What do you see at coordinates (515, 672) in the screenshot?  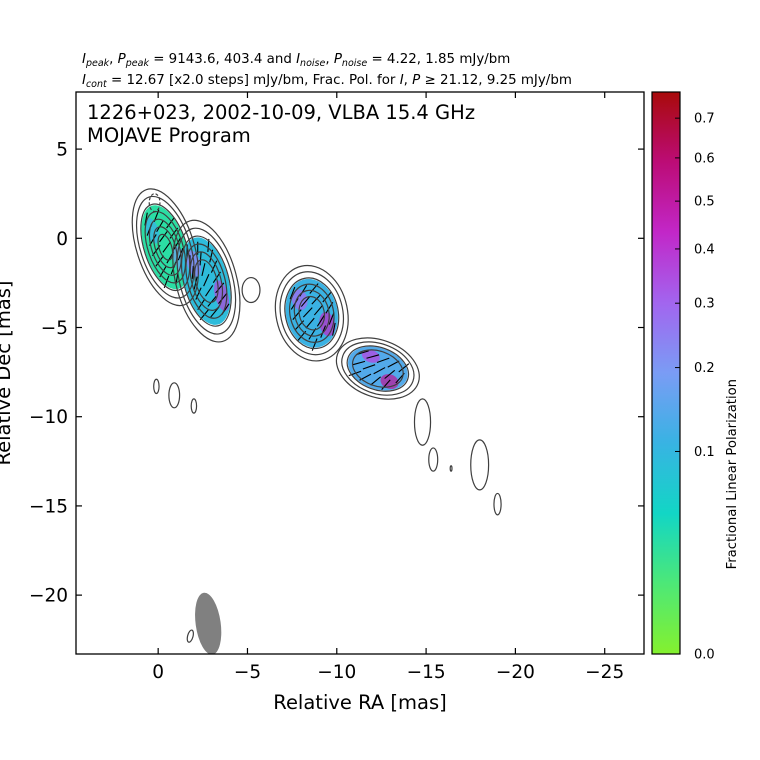 I see `x-tick-label: −20` at bounding box center [515, 672].